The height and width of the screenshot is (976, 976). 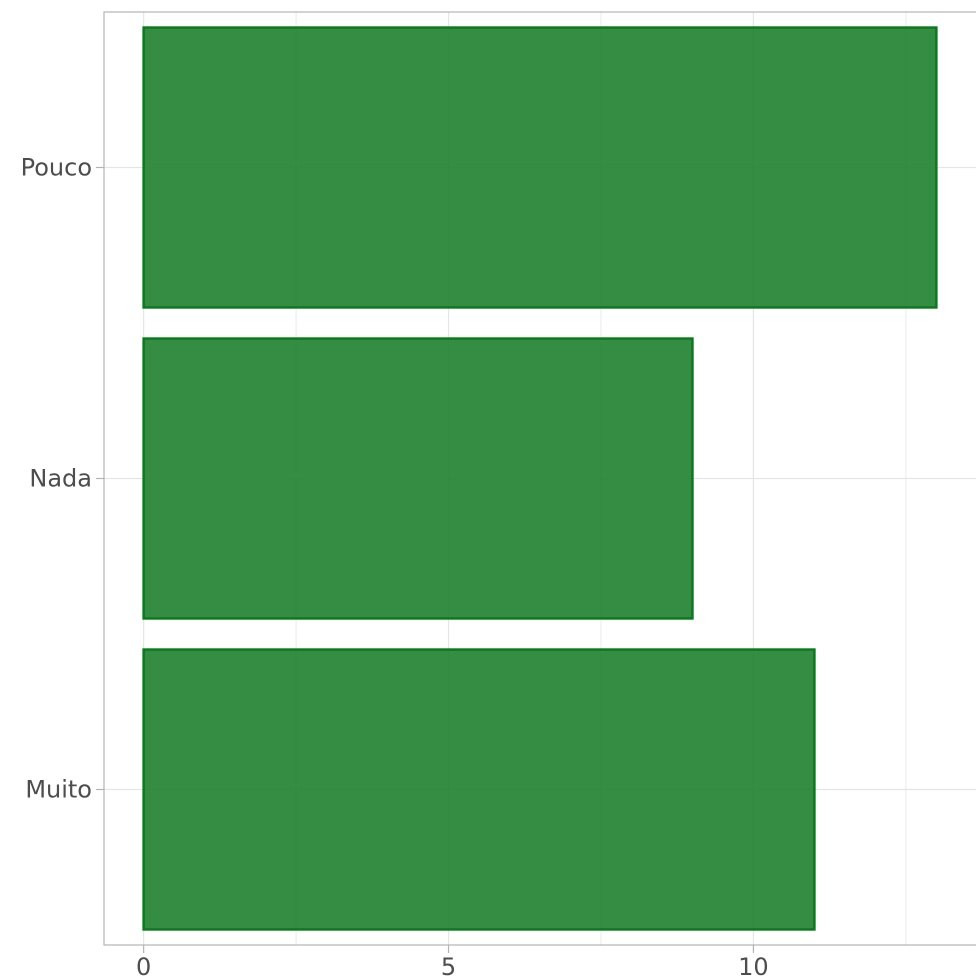 I want to click on x-tick-label: 5, so click(x=448, y=964).